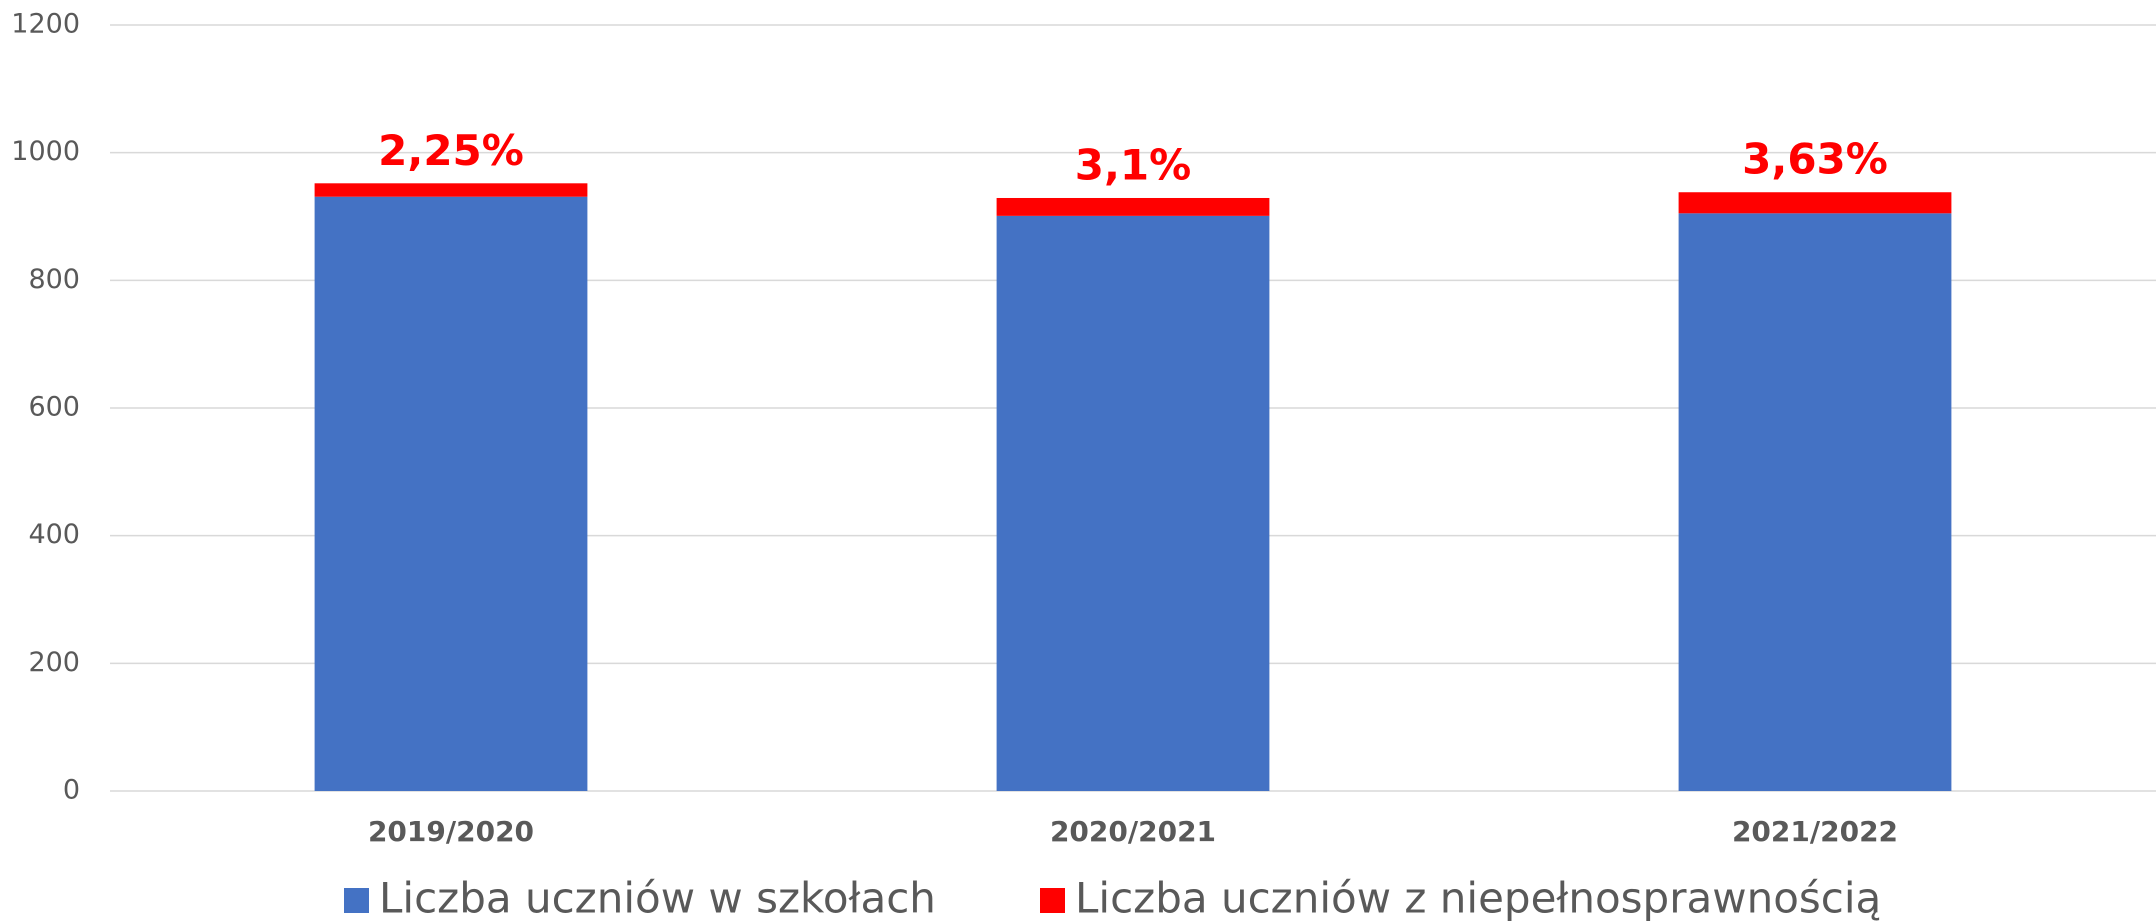  I want to click on legend-label: Liczba uczniów w szkołach, so click(657, 898).